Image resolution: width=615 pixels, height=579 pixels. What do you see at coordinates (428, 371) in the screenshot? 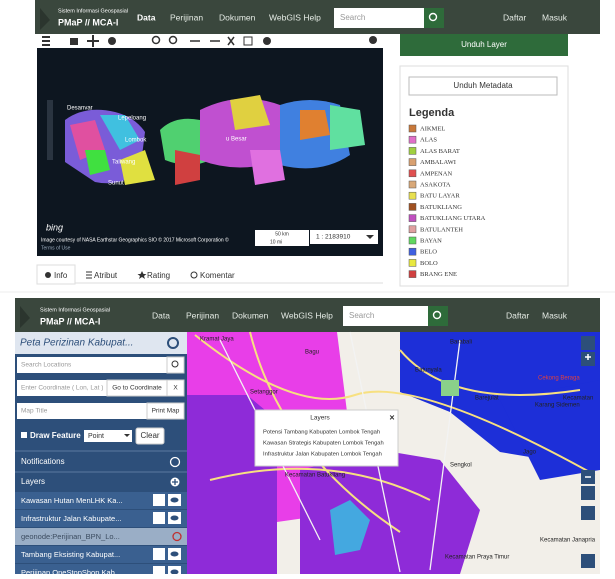
I see `place-label: Batunyala` at bounding box center [428, 371].